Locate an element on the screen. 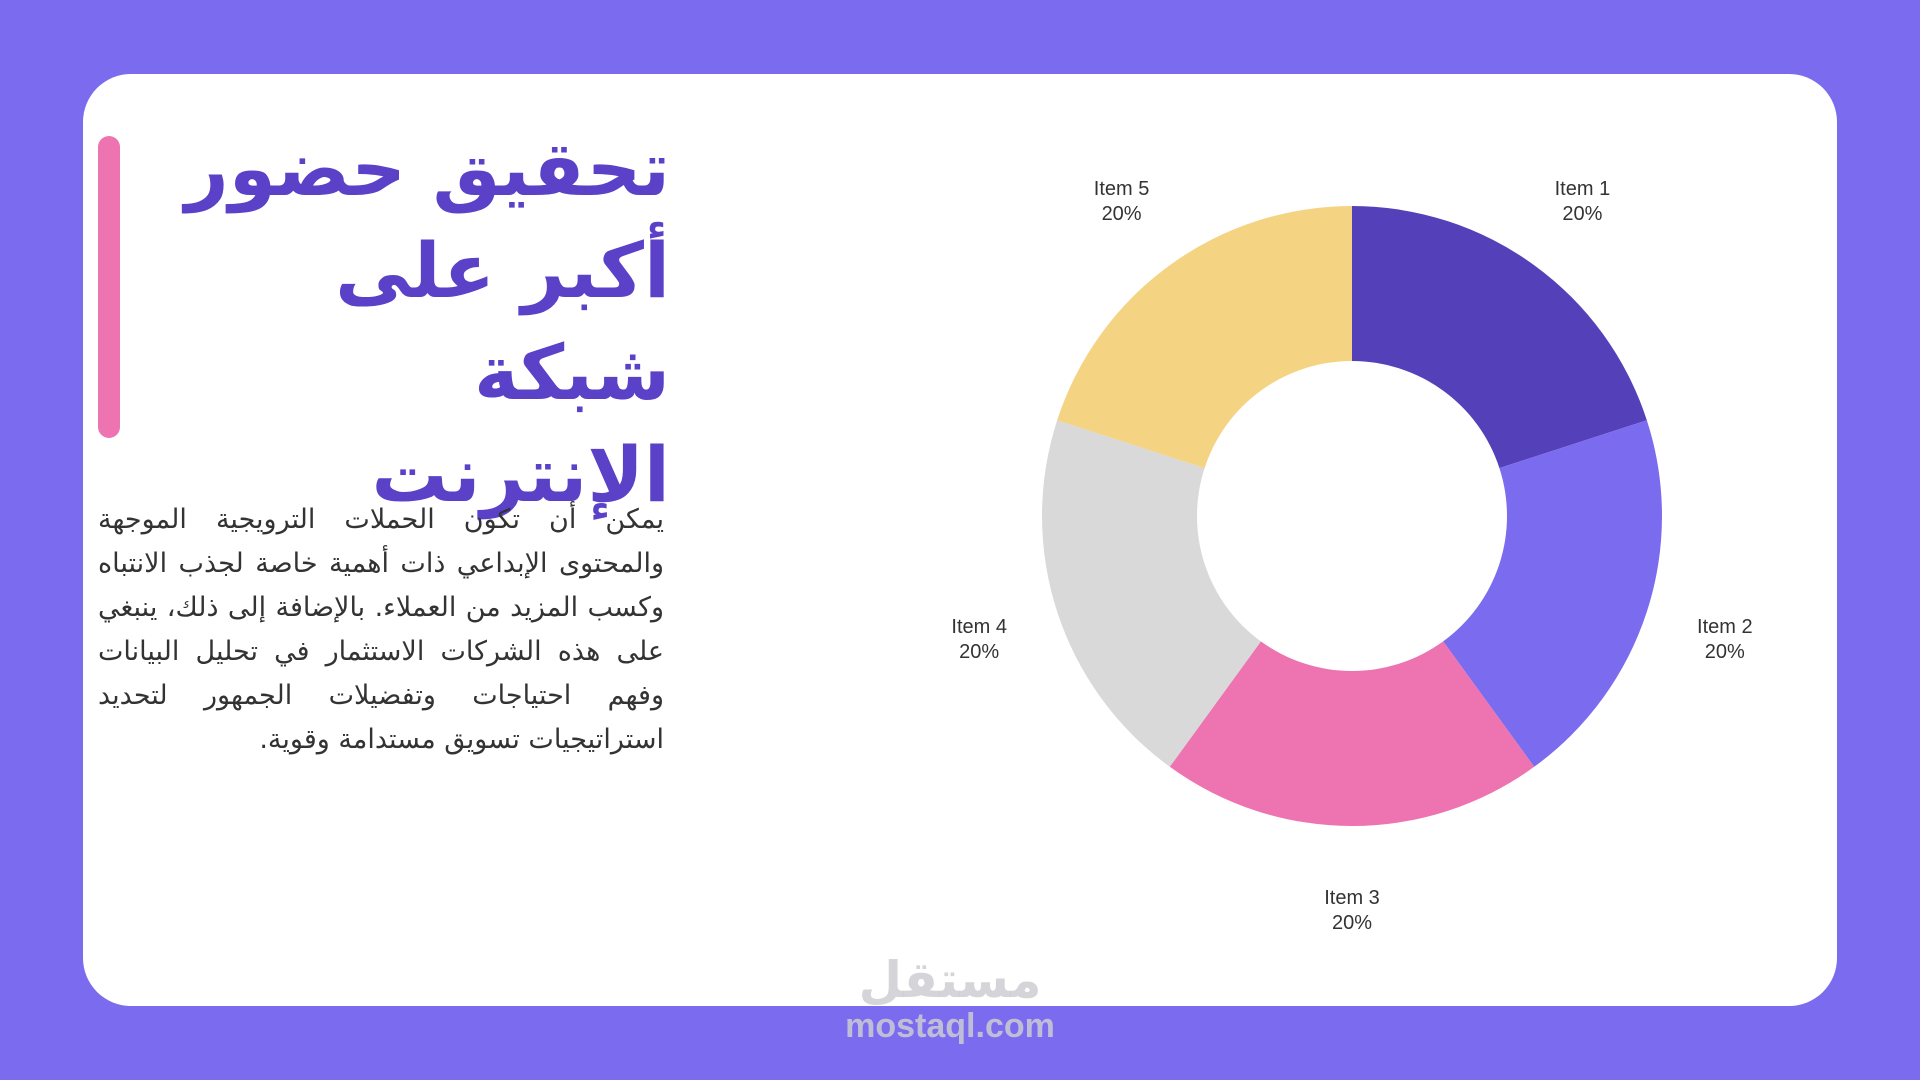 This screenshot has width=1920, height=1080. slice-value-label-3: 20% is located at coordinates (1352, 923).